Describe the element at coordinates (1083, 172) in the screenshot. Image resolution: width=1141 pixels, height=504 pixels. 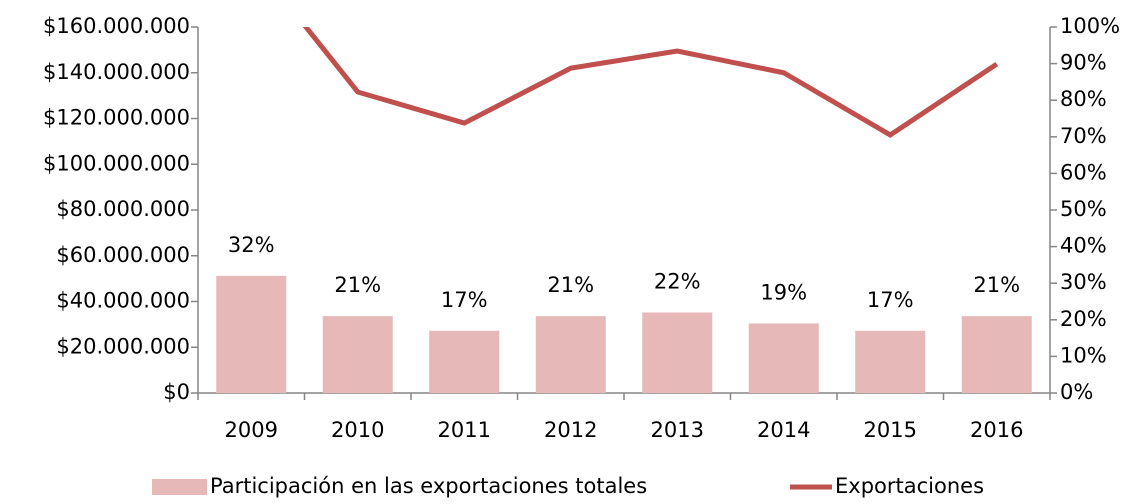
I see `y2-tick-label: 60%` at that location.